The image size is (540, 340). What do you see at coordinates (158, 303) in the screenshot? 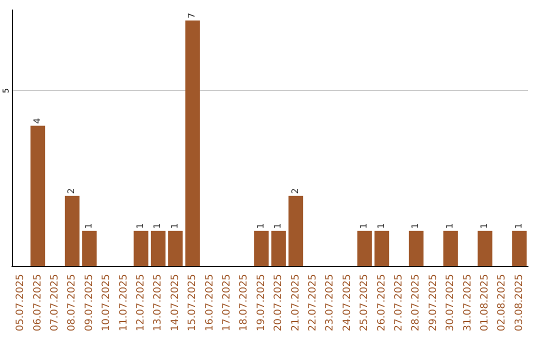
I see `x-tick-label: 13.07.2025` at bounding box center [158, 303].